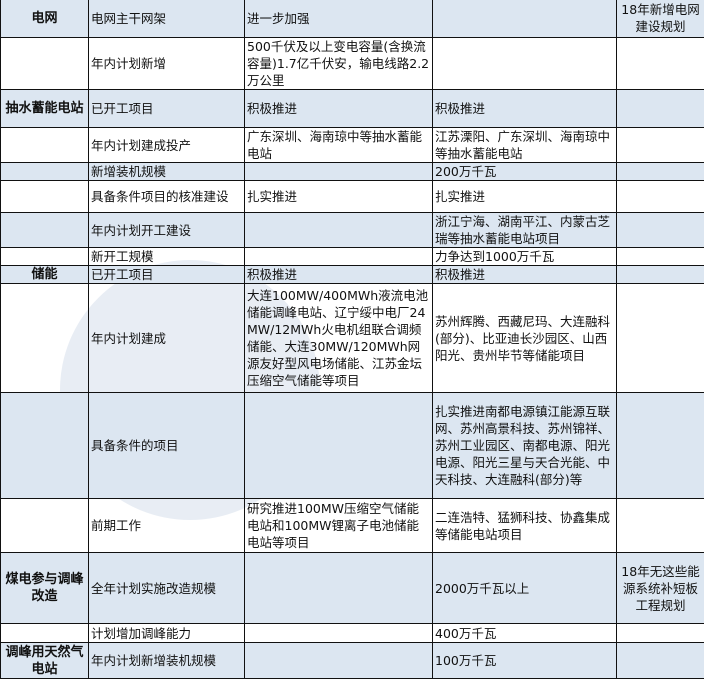 This screenshot has height=679, width=704. I want to click on item-cell: 年内计划开工建设, so click(167, 230).